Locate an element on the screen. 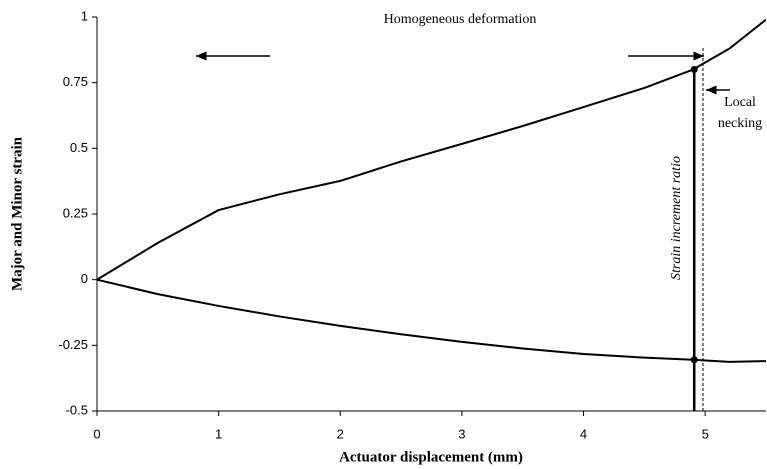 This screenshot has width=767, height=469. y-tick-label: 0.25 is located at coordinates (75, 212).